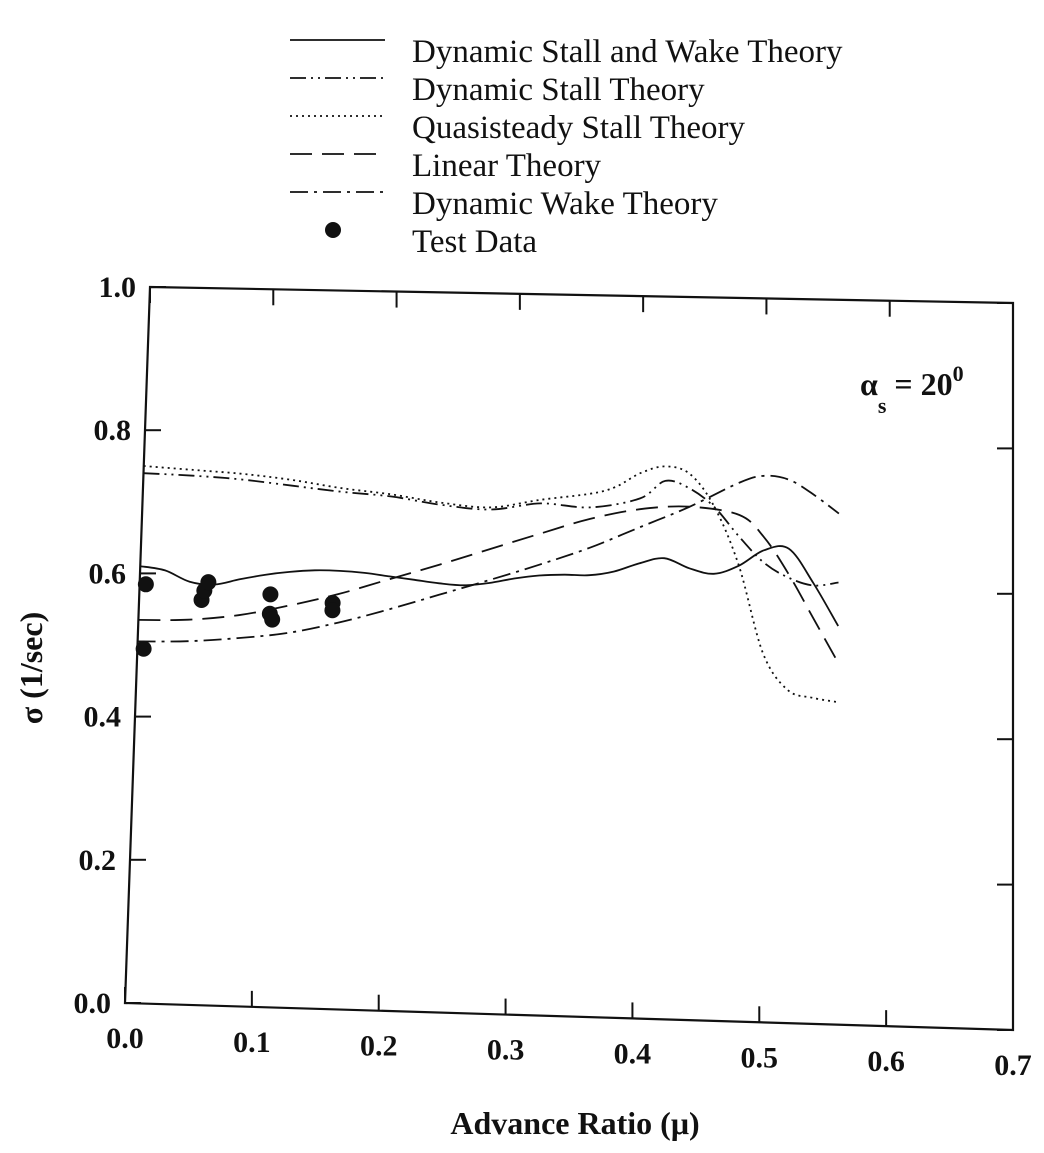 This screenshot has height=1153, width=1044. What do you see at coordinates (333, 230) in the screenshot?
I see `legend-swatch-test-data` at bounding box center [333, 230].